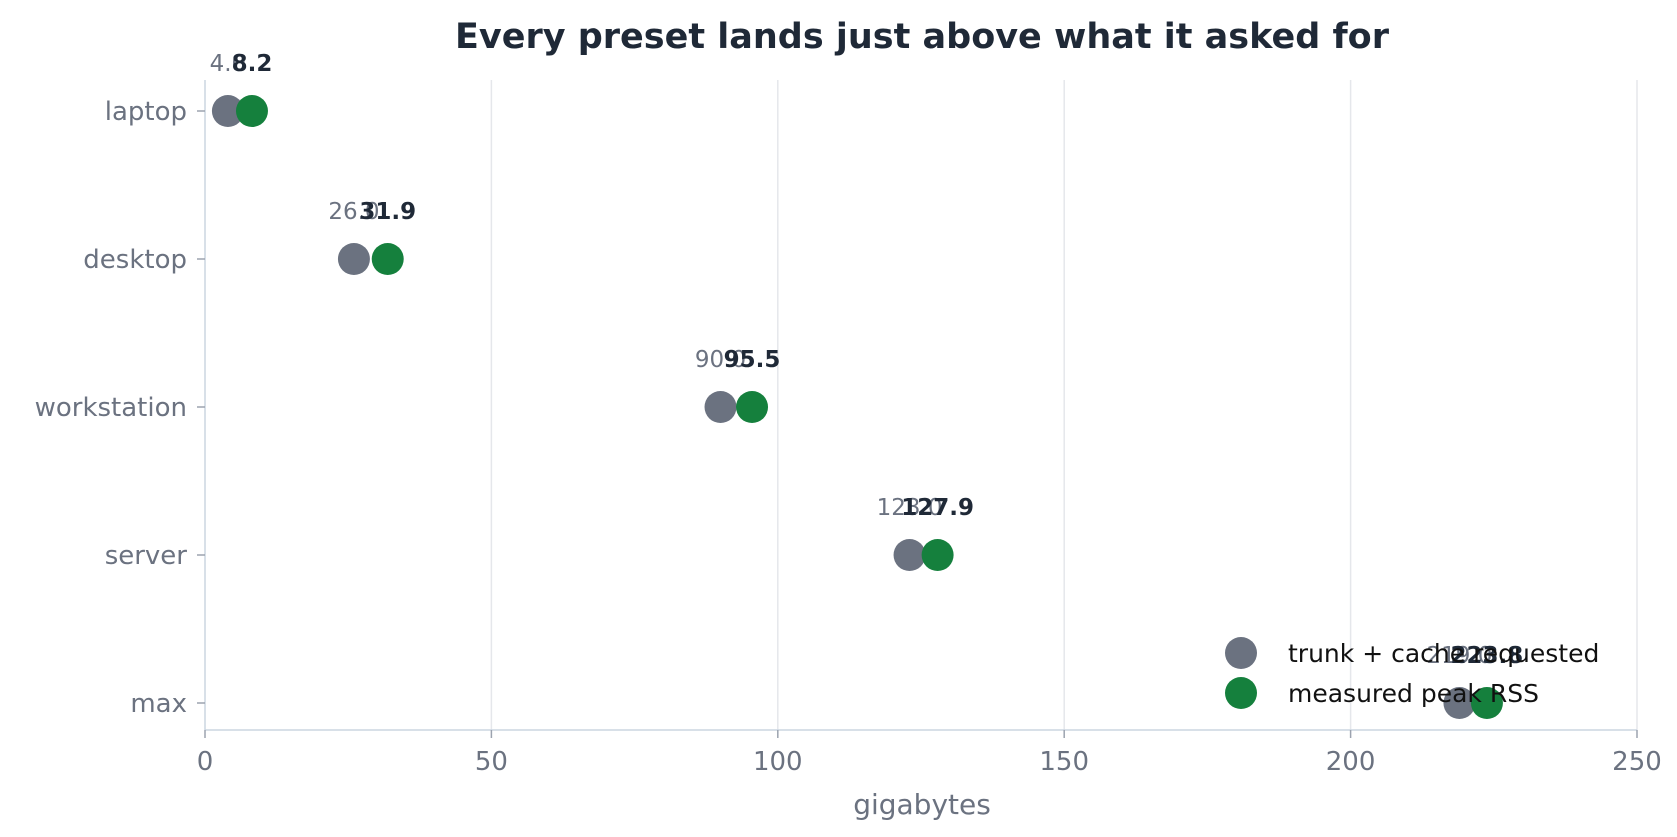  Describe the element at coordinates (778, 762) in the screenshot. I see `x-tick-label: 100` at that location.